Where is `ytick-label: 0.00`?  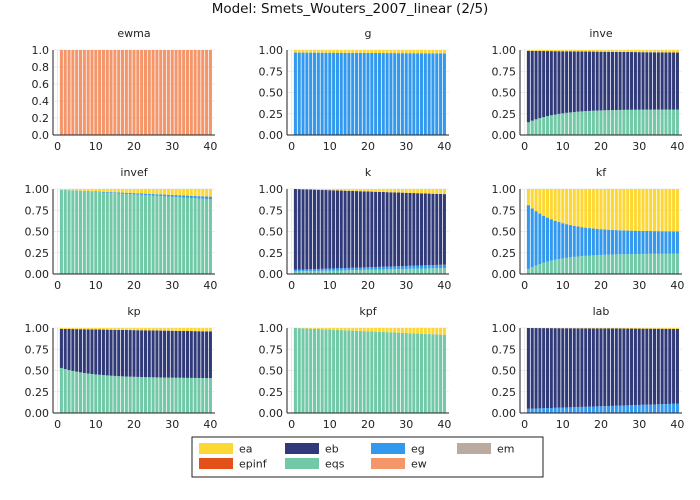
ytick-label: 0.00 is located at coordinates (504, 135).